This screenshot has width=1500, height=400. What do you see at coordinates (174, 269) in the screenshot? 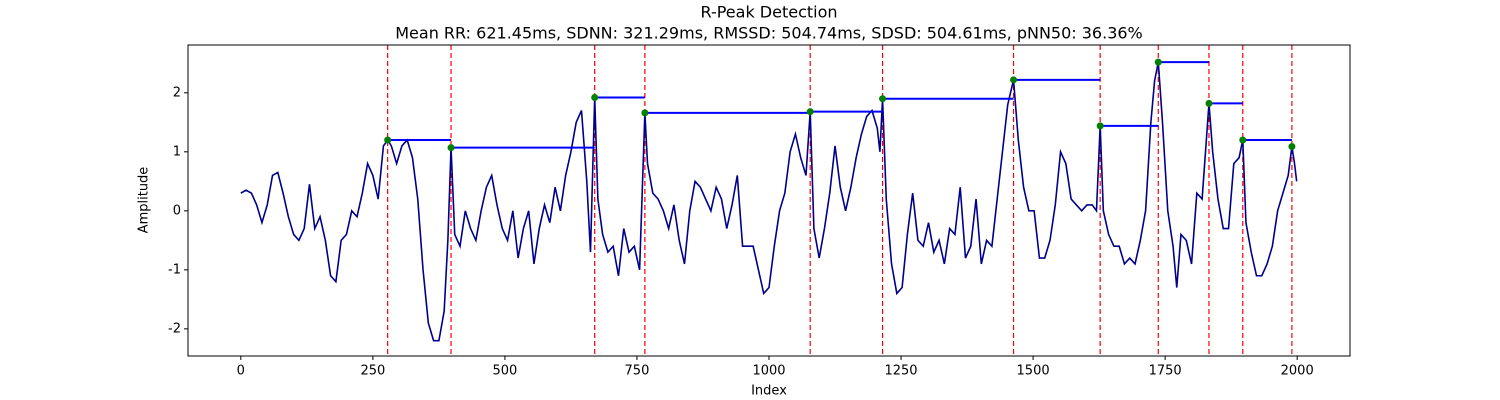
I see `y-tick-label: -1` at bounding box center [174, 269].